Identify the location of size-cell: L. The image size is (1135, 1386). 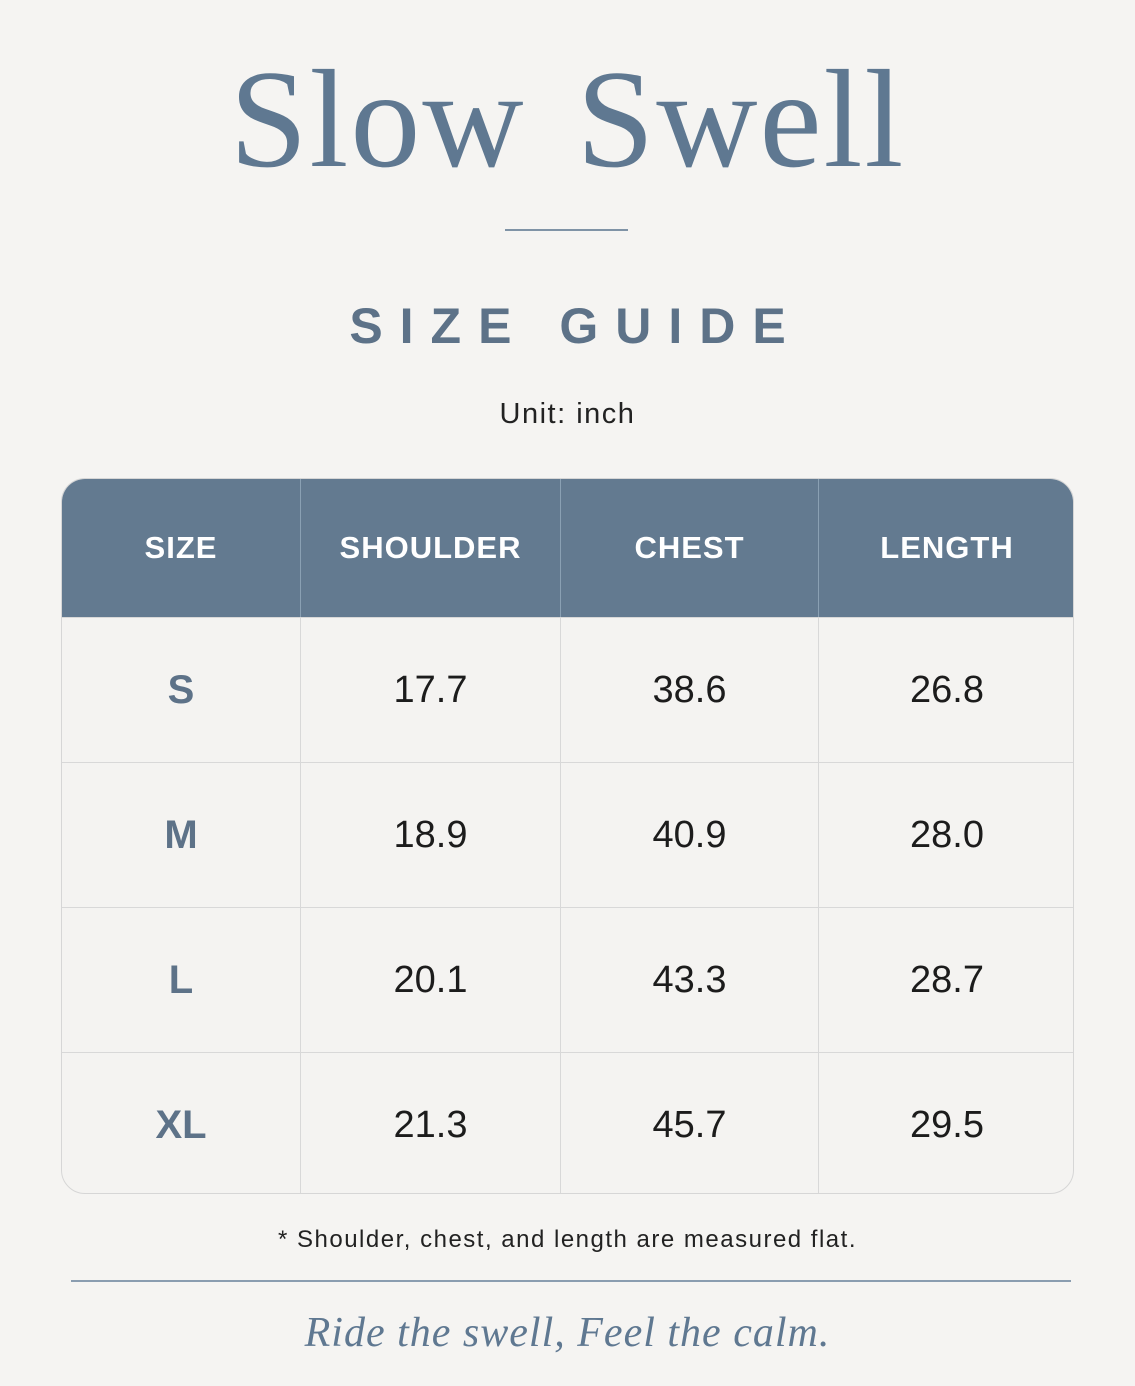
(181, 979).